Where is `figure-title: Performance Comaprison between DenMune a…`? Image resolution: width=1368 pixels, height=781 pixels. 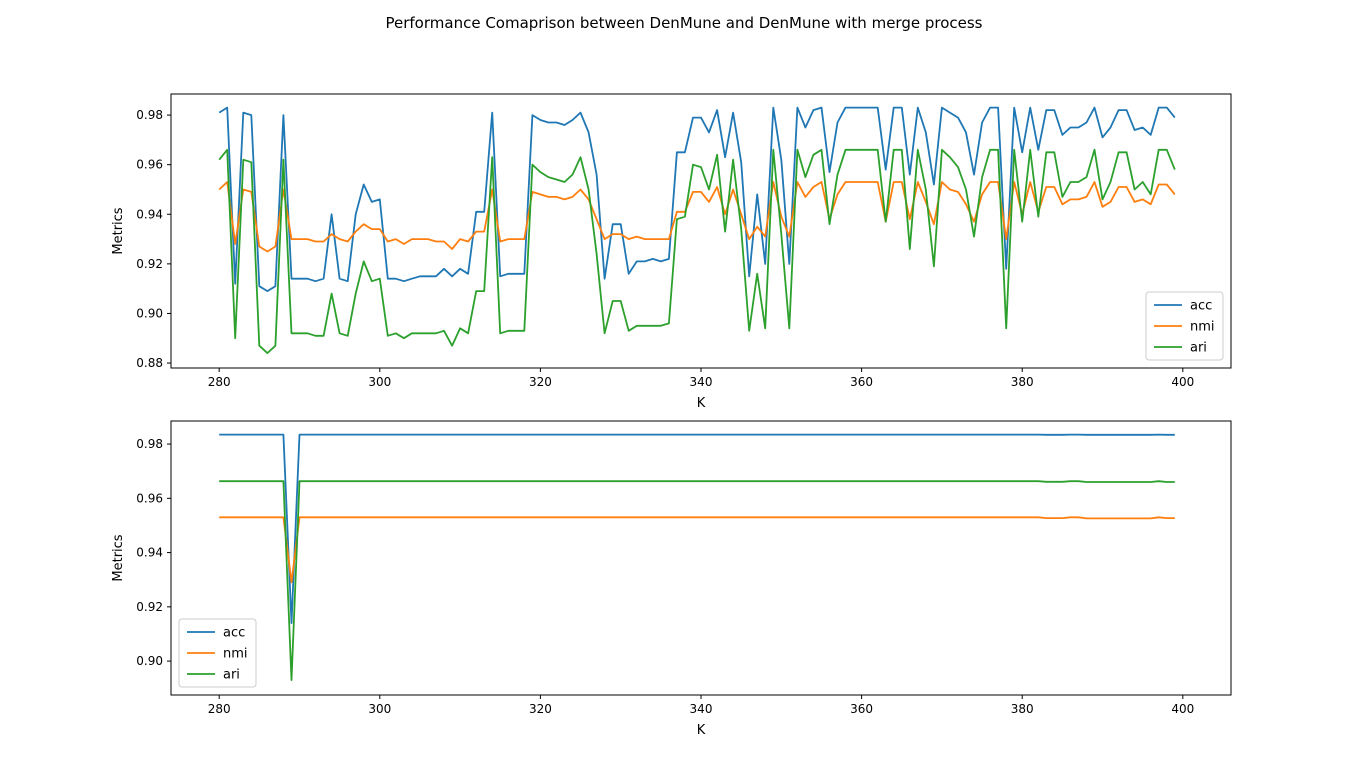 figure-title: Performance Comaprison between DenMune a… is located at coordinates (684, 23).